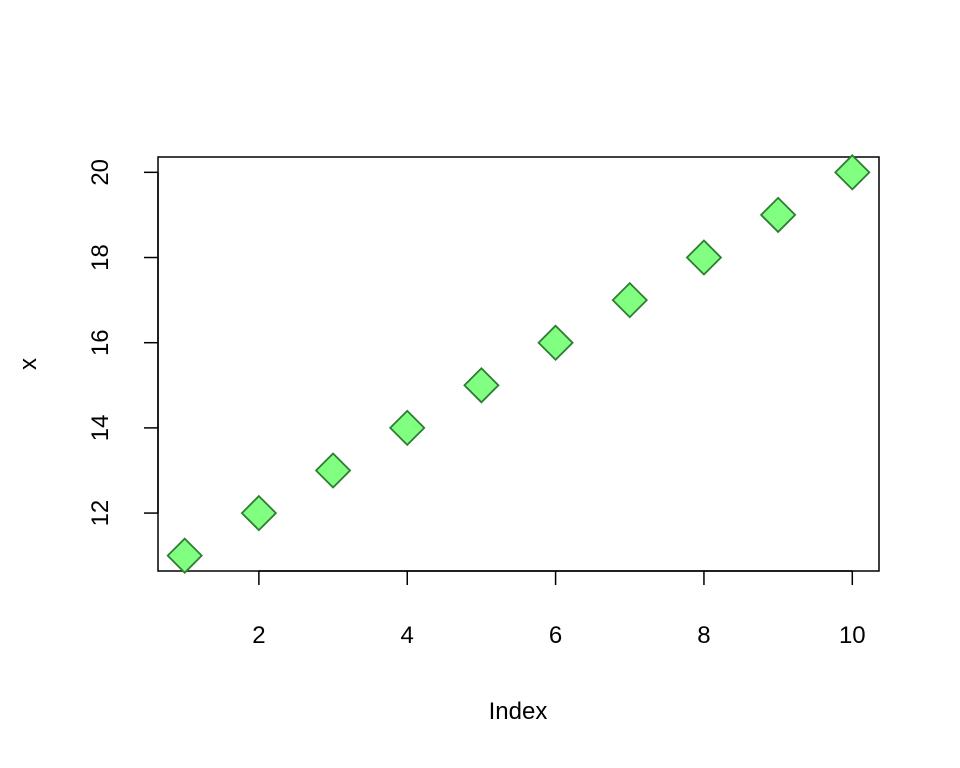 The width and height of the screenshot is (960, 768). I want to click on y-tick-label: 20, so click(100, 172).